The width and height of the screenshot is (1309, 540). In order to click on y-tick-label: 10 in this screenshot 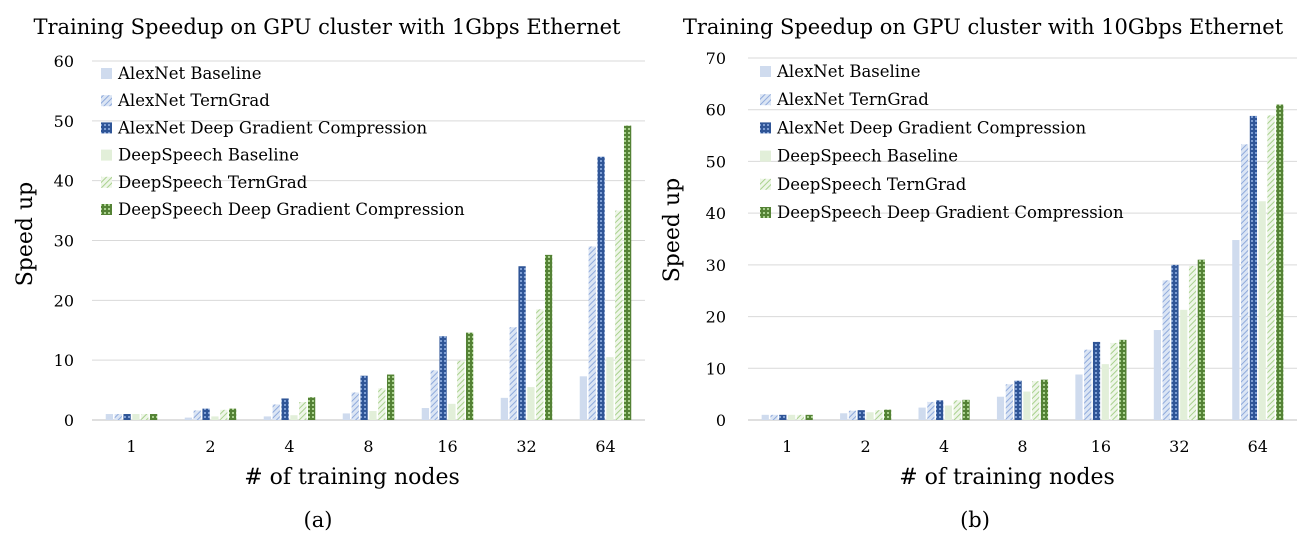, I will do `click(64, 360)`.